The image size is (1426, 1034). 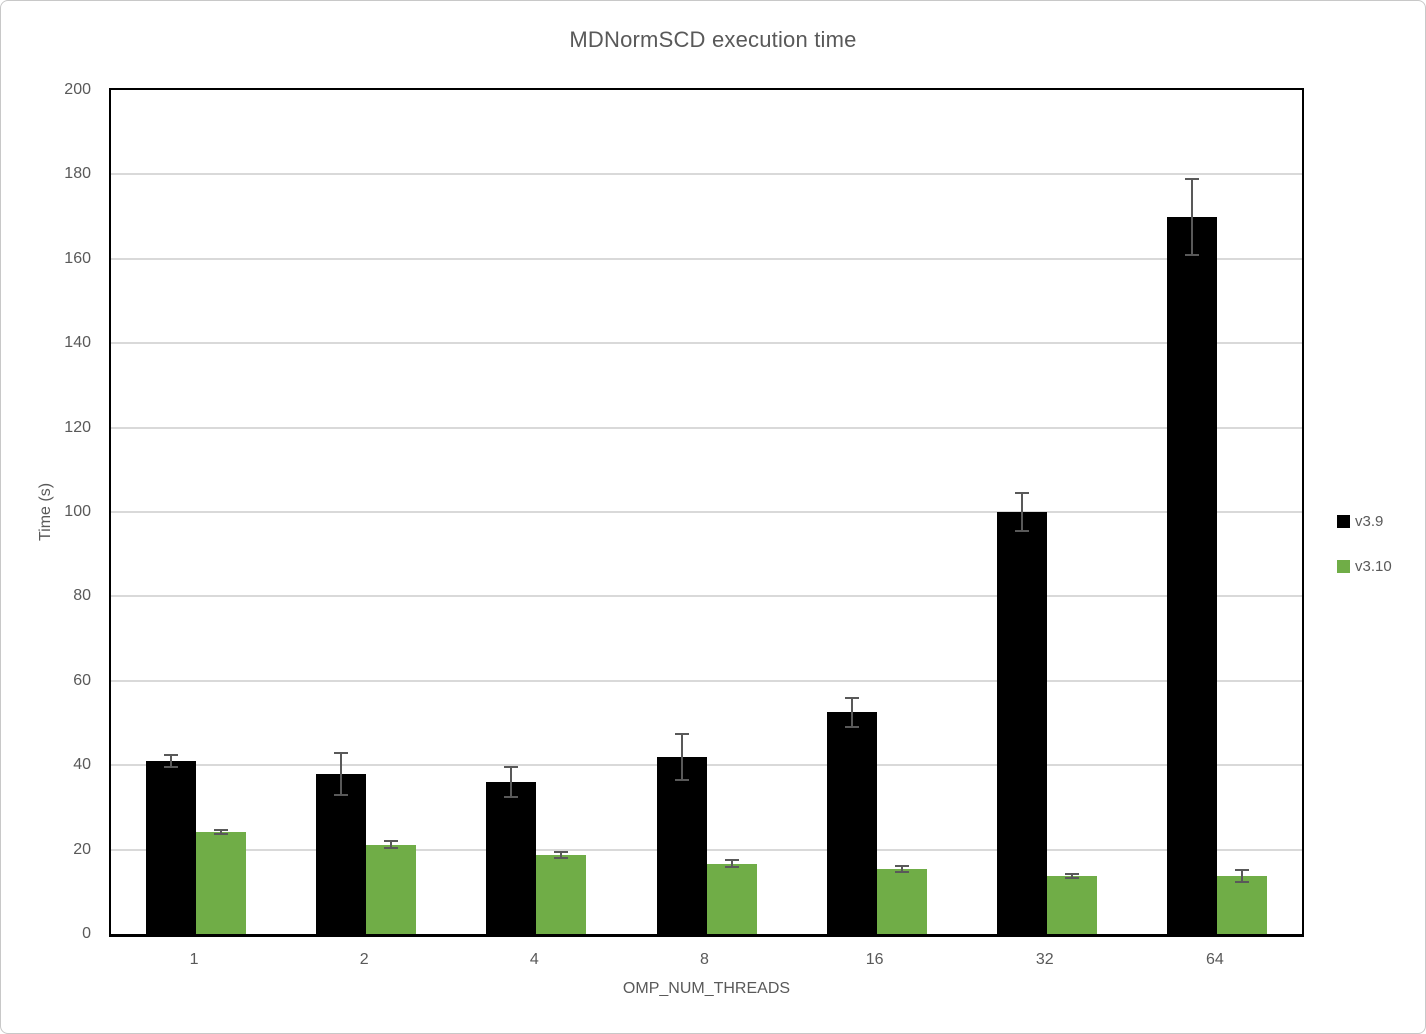 I want to click on x-tick-label: 8, so click(x=704, y=959).